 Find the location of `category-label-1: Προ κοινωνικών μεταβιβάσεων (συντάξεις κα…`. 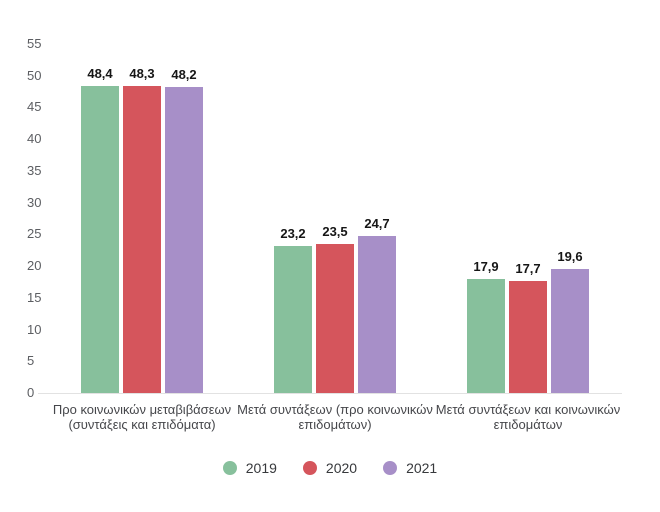

category-label-1: Προ κοινωνικών μεταβιβάσεων (συντάξεις κα… is located at coordinates (142, 417).